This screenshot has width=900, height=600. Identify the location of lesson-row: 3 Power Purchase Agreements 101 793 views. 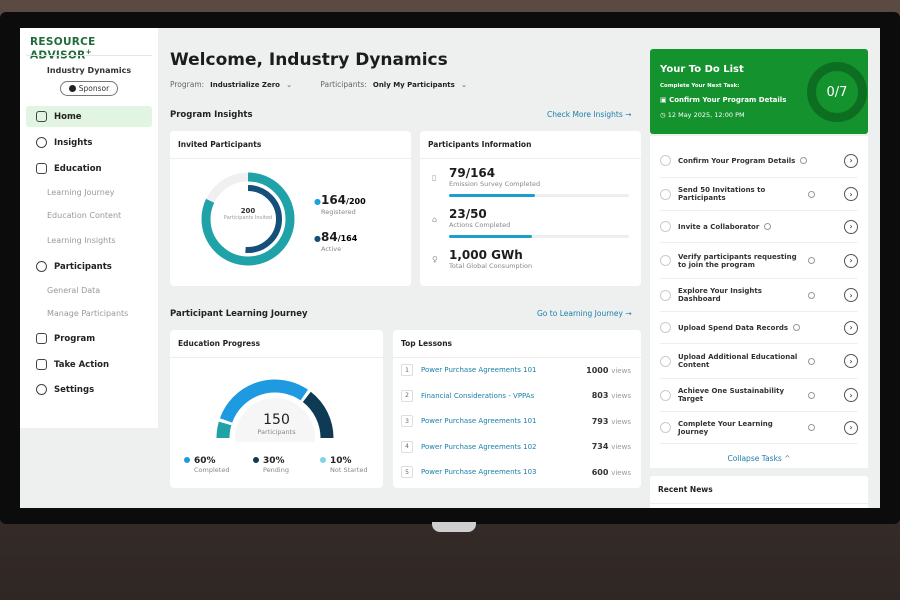
(516, 421).